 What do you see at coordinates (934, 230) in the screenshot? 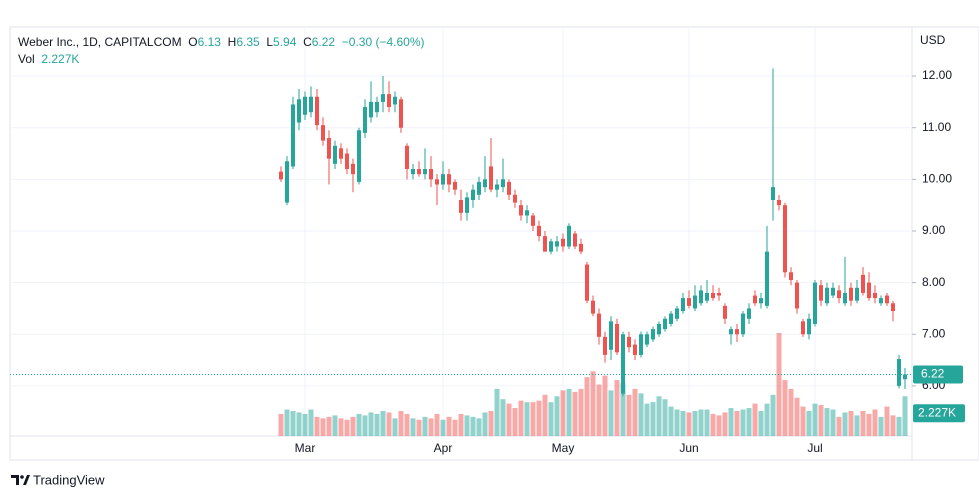
I see `y-tick-label: 9.00` at bounding box center [934, 230].